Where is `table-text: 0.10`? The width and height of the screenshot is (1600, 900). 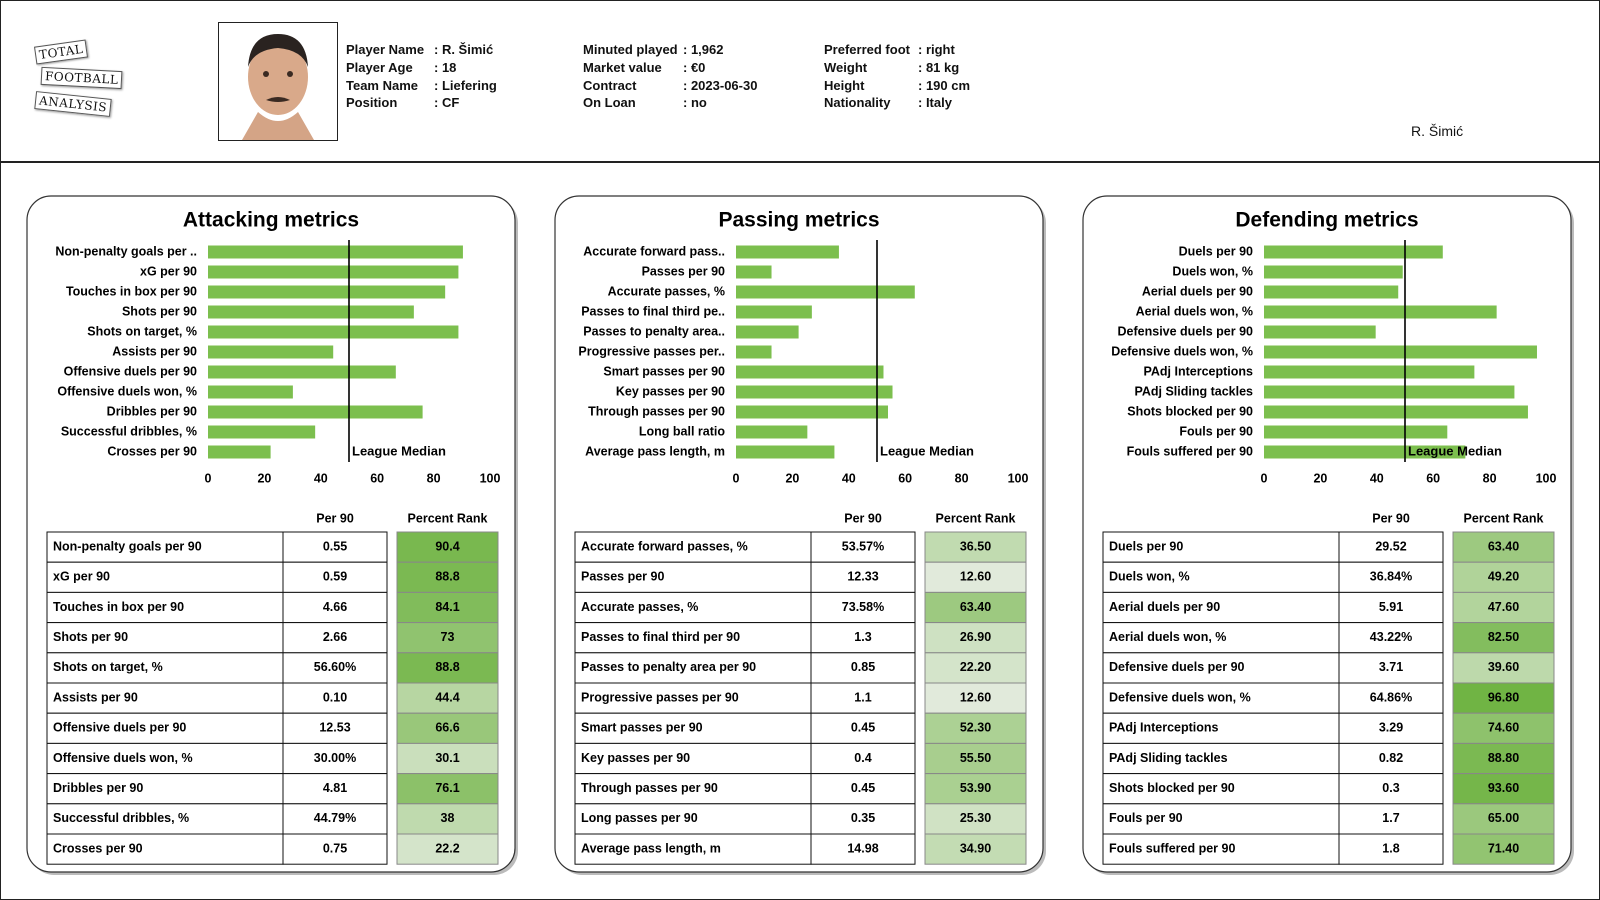 table-text: 0.10 is located at coordinates (335, 697).